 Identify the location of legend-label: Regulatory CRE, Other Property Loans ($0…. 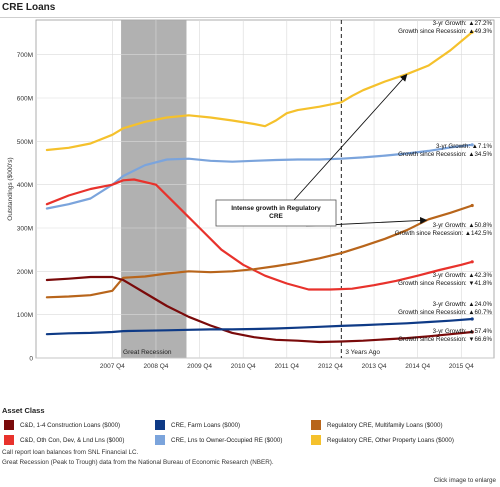
(390, 440).